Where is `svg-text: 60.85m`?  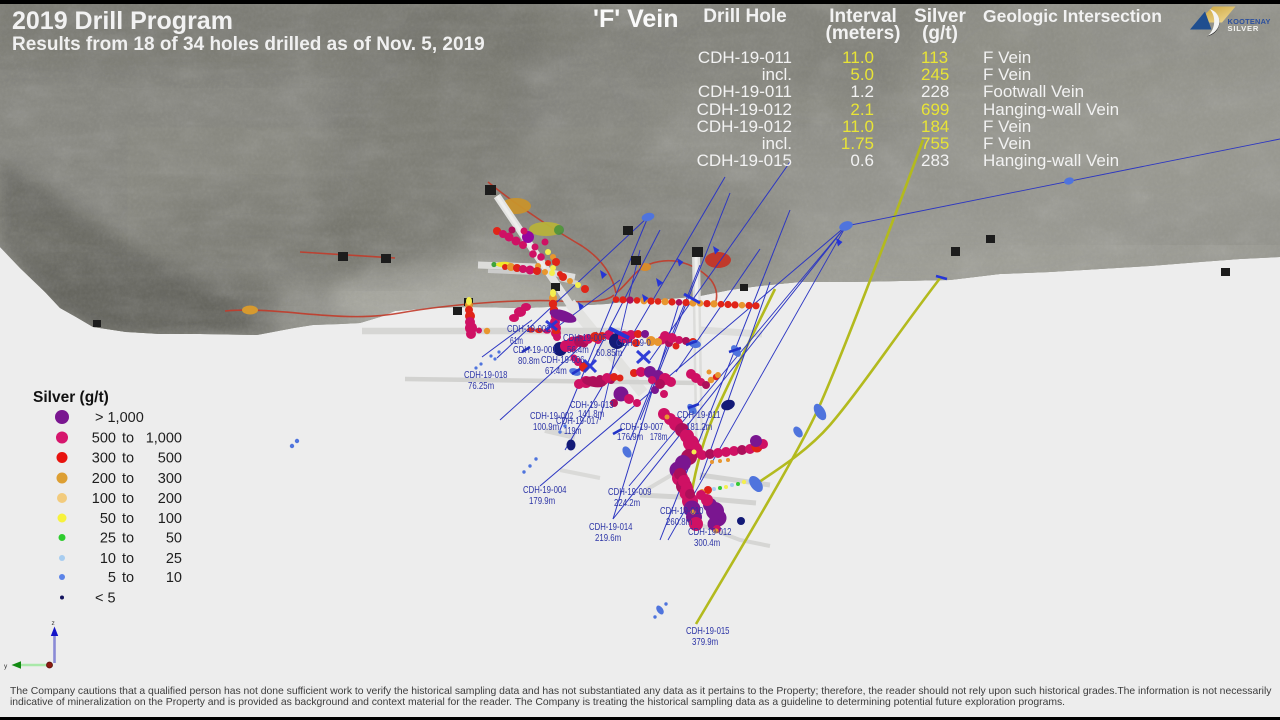 svg-text: 60.85m is located at coordinates (609, 353).